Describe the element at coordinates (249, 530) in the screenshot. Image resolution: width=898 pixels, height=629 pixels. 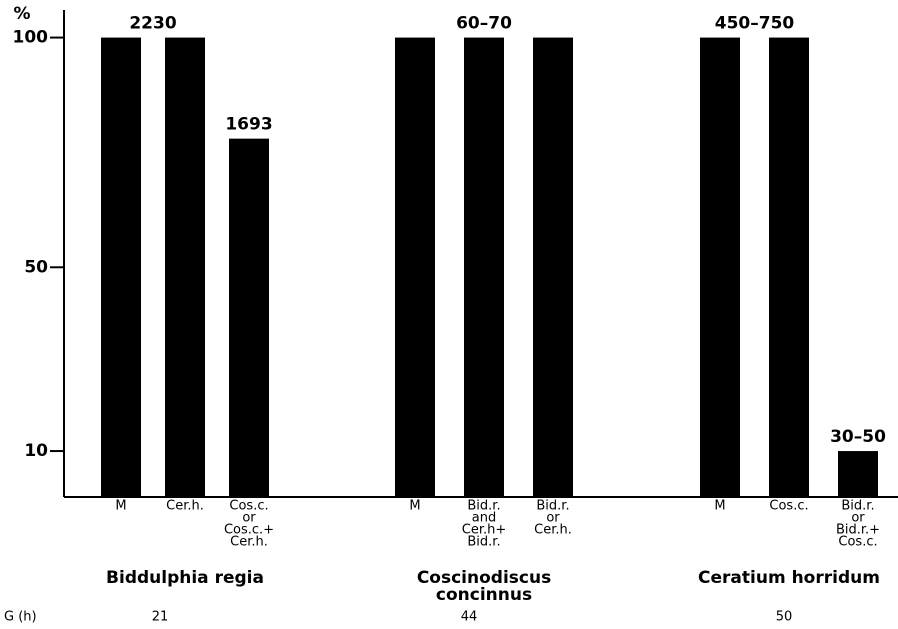
I see `x-tick-label-line: Cos.c.+` at that location.